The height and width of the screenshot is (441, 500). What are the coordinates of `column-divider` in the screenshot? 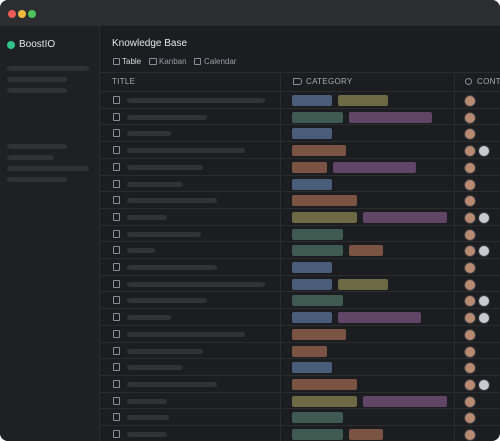 It's located at (454, 256).